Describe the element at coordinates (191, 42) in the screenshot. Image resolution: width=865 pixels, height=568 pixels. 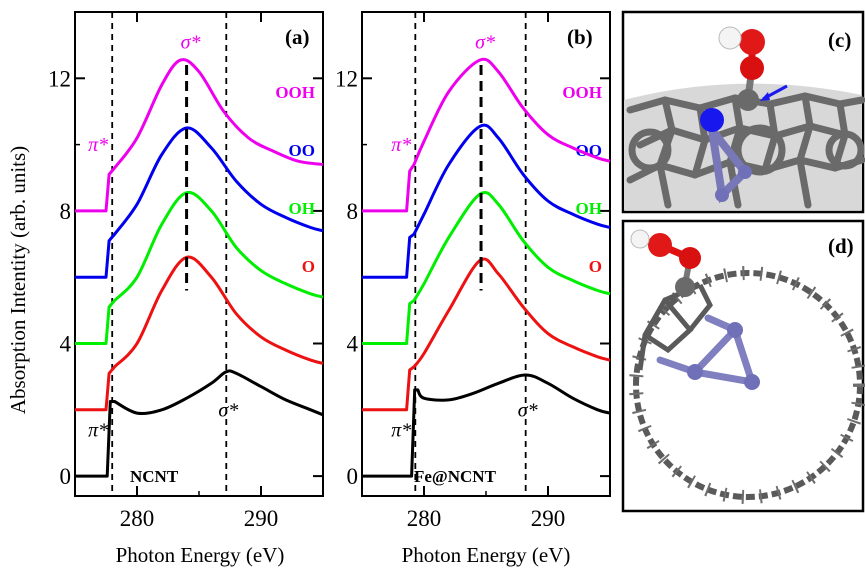
I see `sigma-star-label-top-a: σ*` at that location.